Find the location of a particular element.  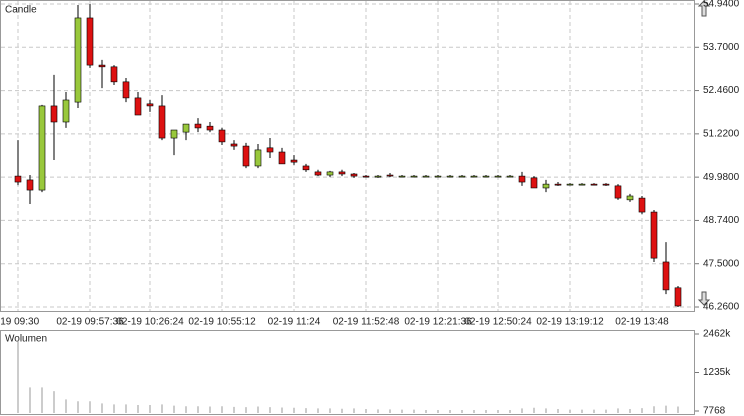

x-tick-label: 02-19 11:24 is located at coordinates (294, 322).